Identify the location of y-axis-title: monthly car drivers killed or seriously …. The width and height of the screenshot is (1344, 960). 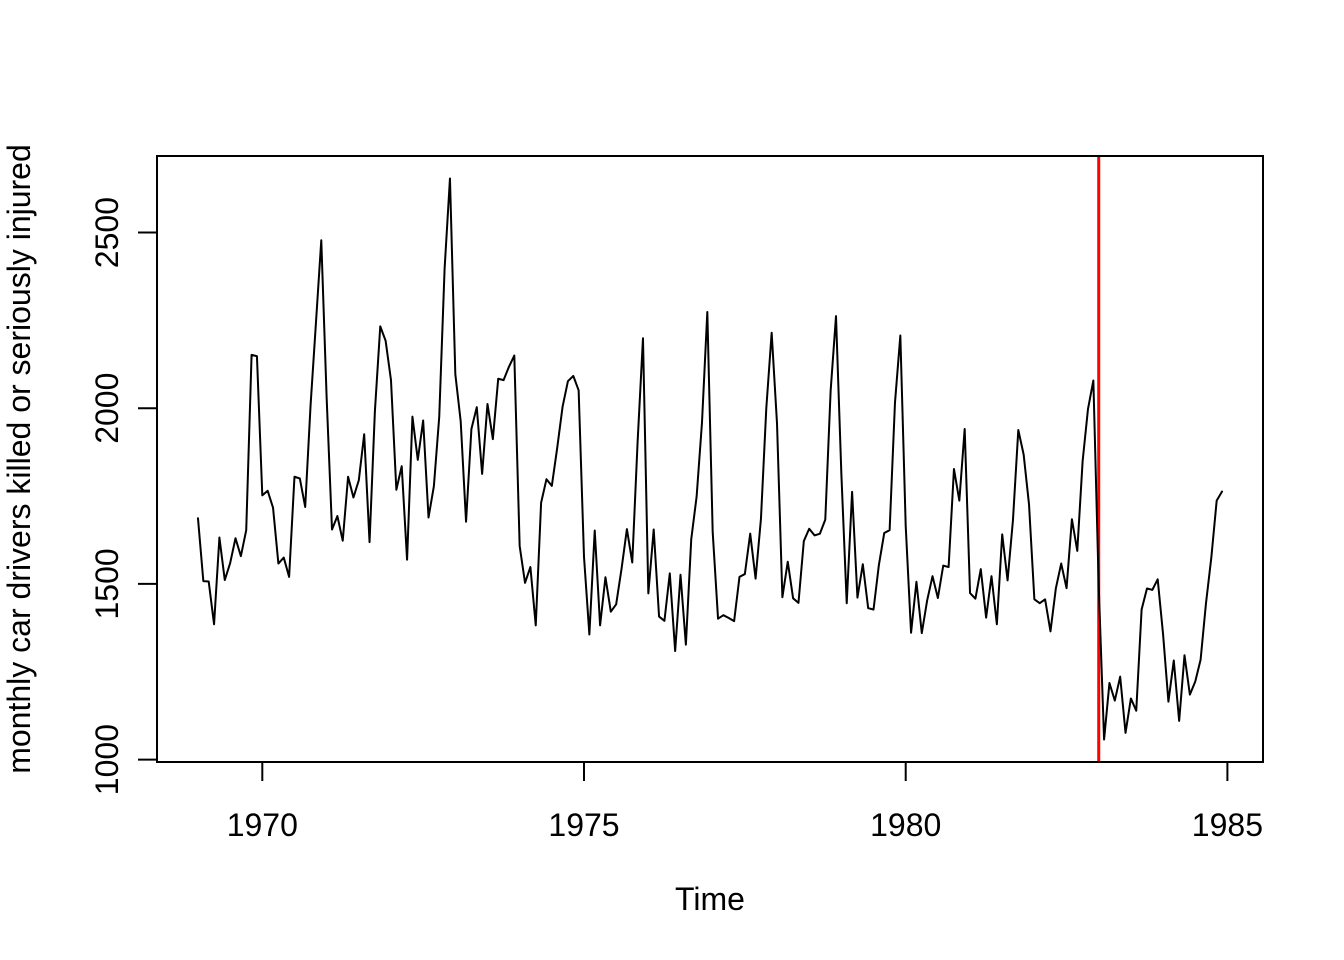
(19, 459).